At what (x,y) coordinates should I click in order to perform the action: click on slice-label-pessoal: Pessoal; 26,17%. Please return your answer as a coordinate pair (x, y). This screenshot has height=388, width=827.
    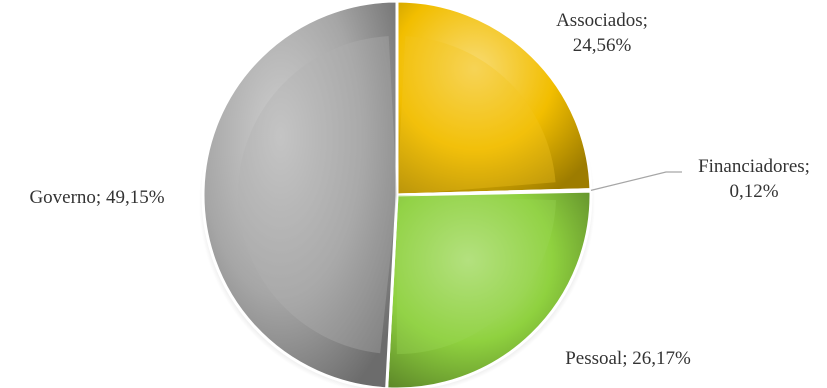
    Looking at the image, I should click on (628, 358).